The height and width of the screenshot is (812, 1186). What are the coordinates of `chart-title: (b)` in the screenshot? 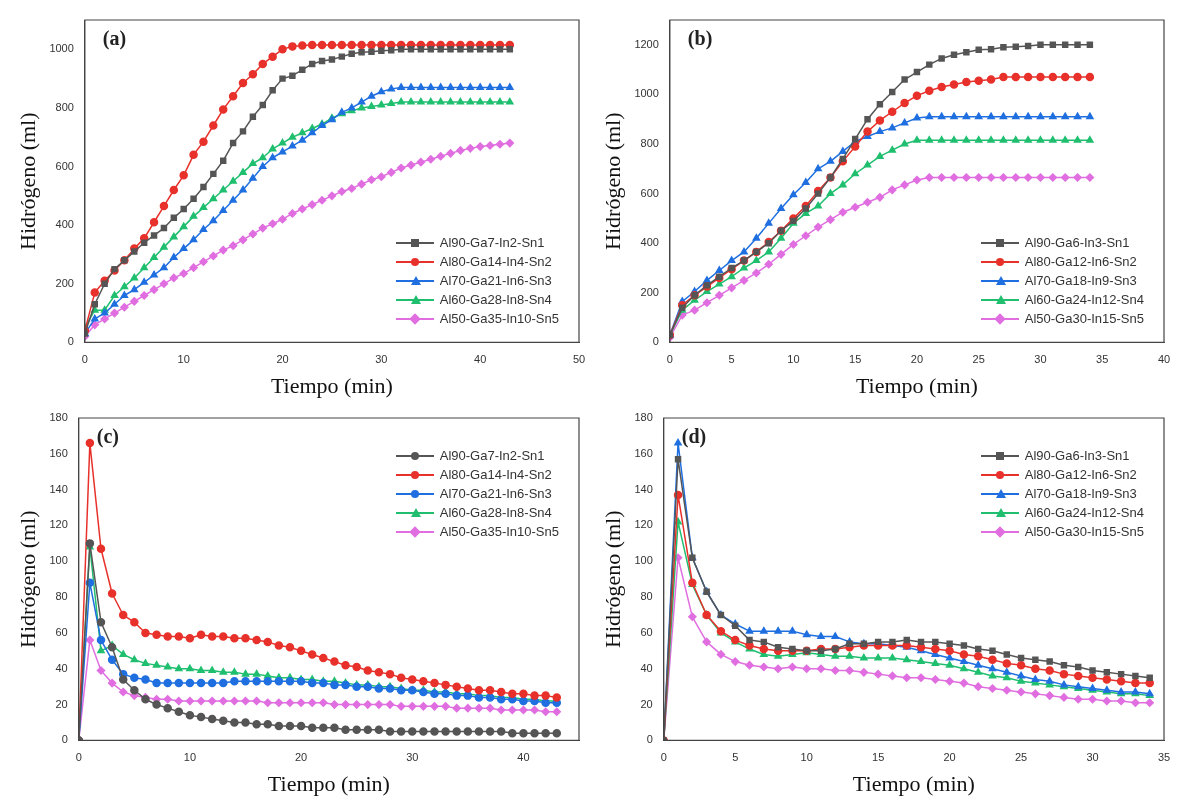 It's located at (700, 39).